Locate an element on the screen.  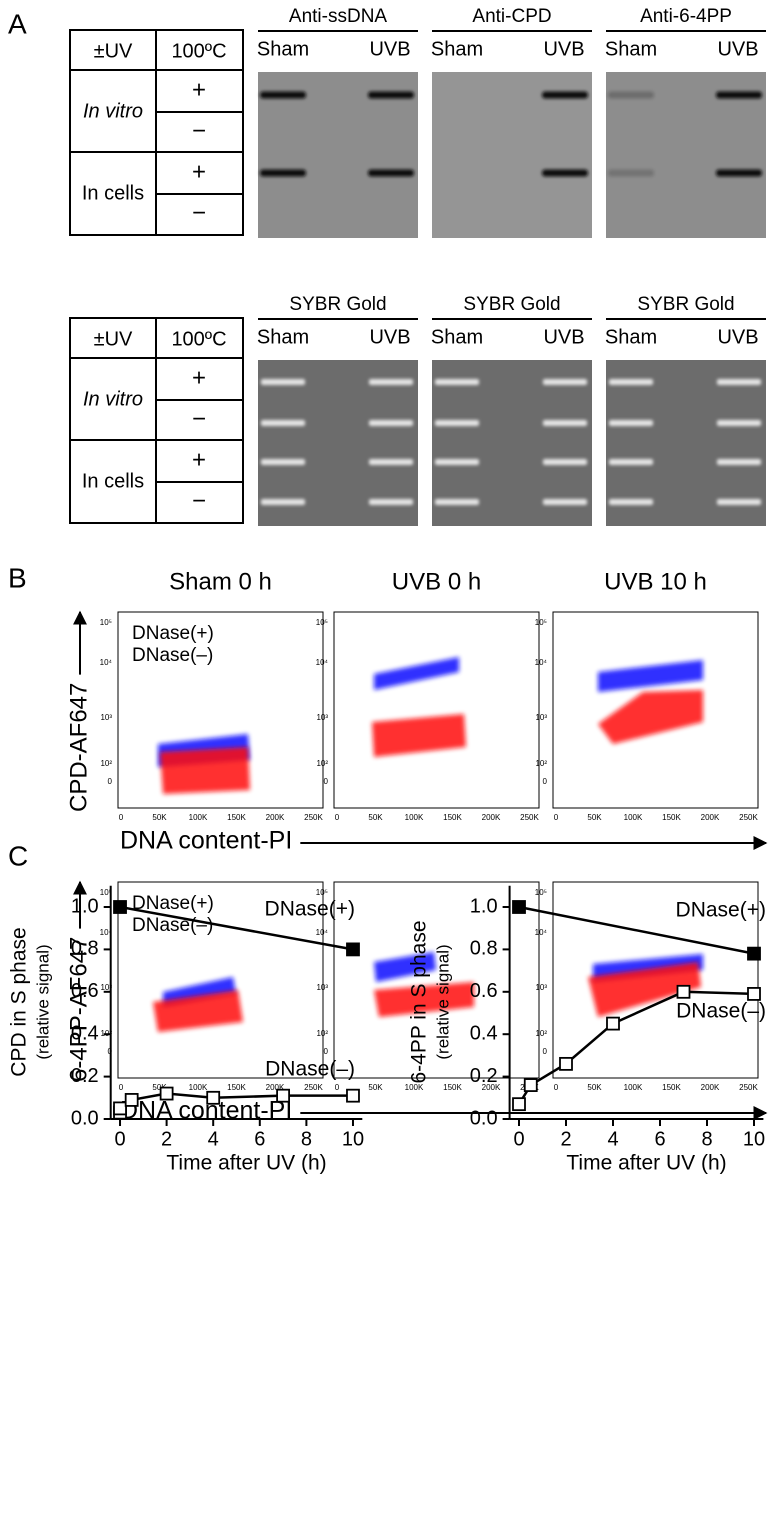
y-axis-label: CPD in S phase is located at coordinates (19, 1001).